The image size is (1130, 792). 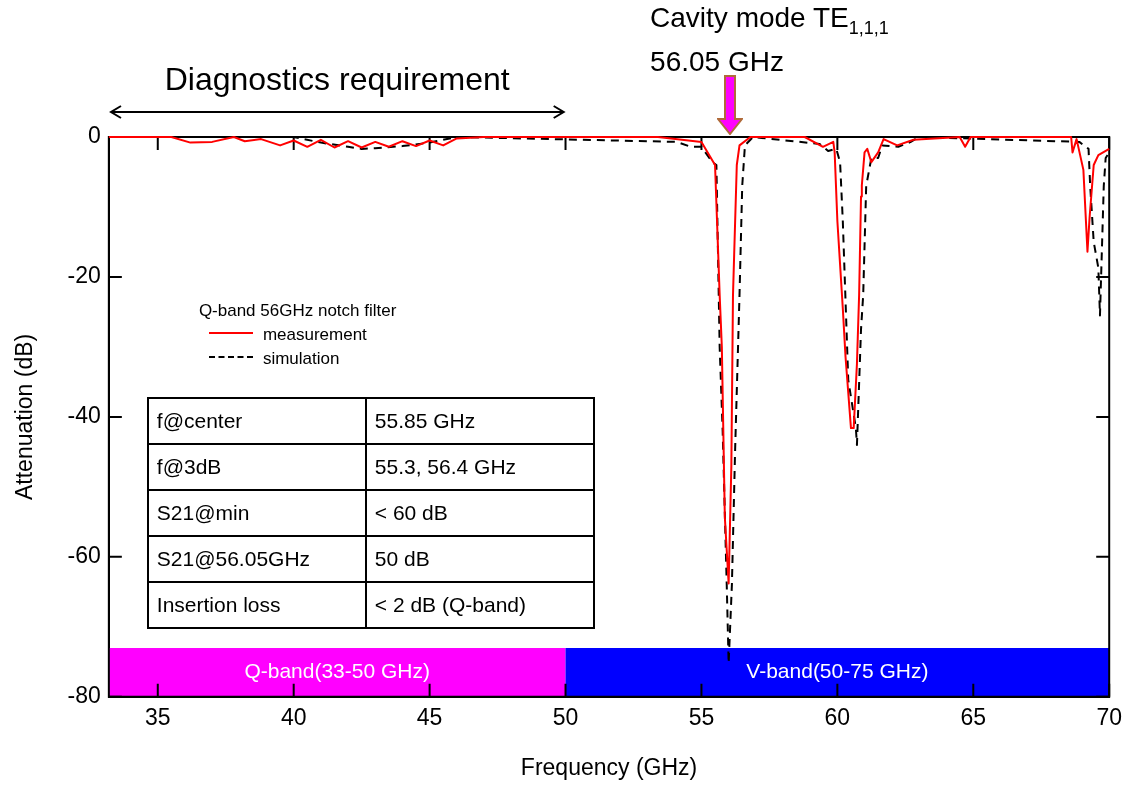 What do you see at coordinates (256, 559) in the screenshot?
I see `annotation: S21@56.05GHz` at bounding box center [256, 559].